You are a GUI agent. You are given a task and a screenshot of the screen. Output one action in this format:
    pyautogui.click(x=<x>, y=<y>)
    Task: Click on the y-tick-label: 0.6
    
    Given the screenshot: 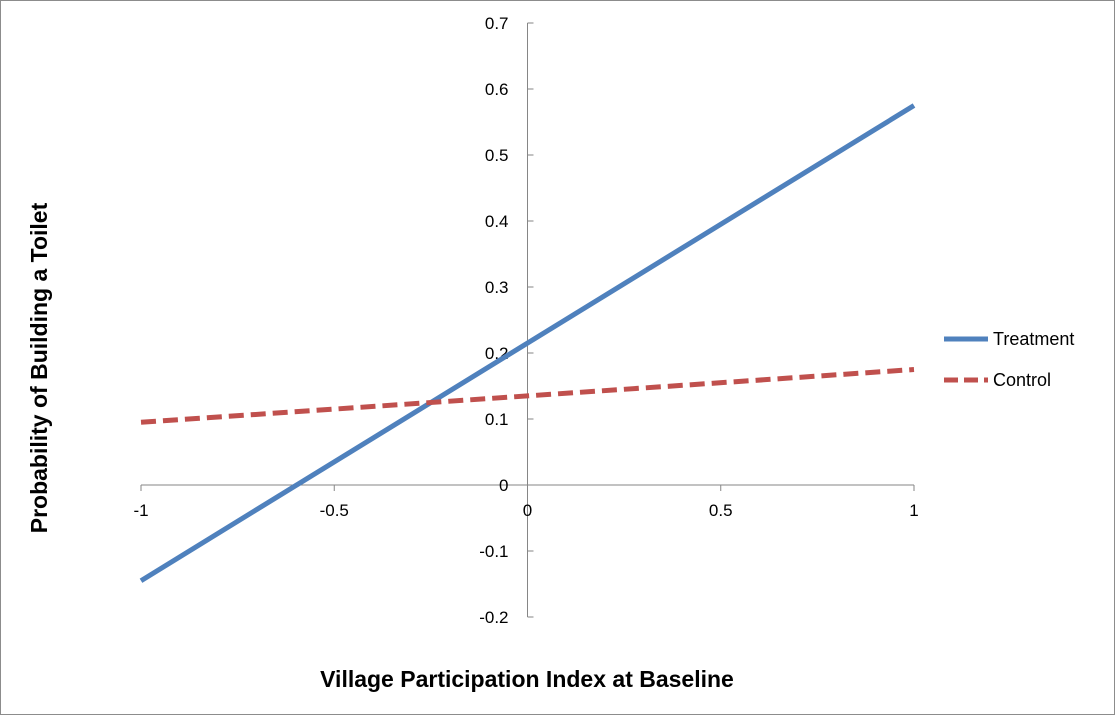 What is the action you would take?
    pyautogui.click(x=497, y=89)
    